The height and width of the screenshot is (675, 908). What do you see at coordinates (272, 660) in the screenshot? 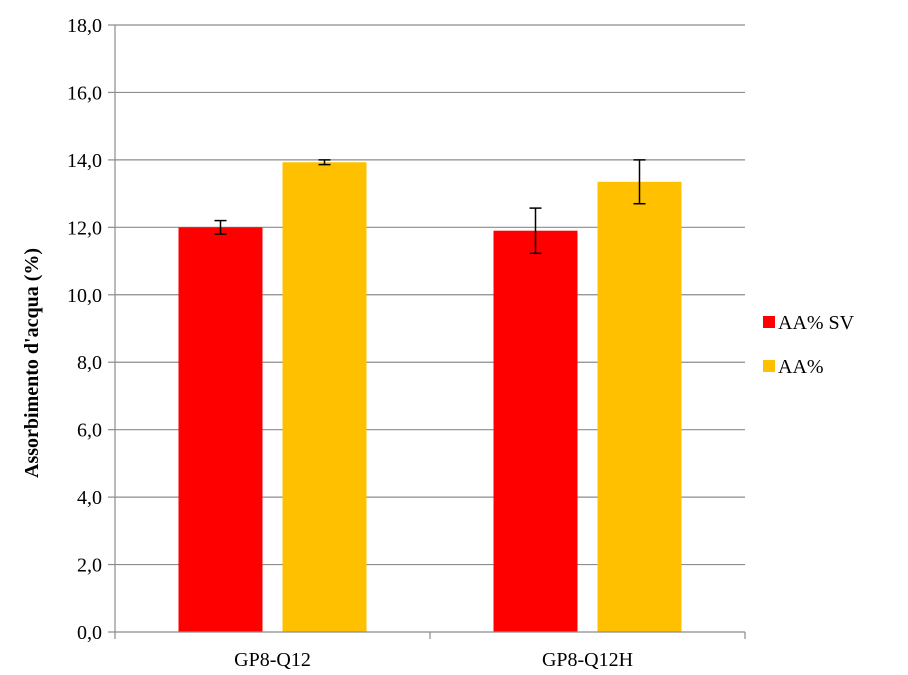
I see `x-tick-label: GP8-Q12` at bounding box center [272, 660].